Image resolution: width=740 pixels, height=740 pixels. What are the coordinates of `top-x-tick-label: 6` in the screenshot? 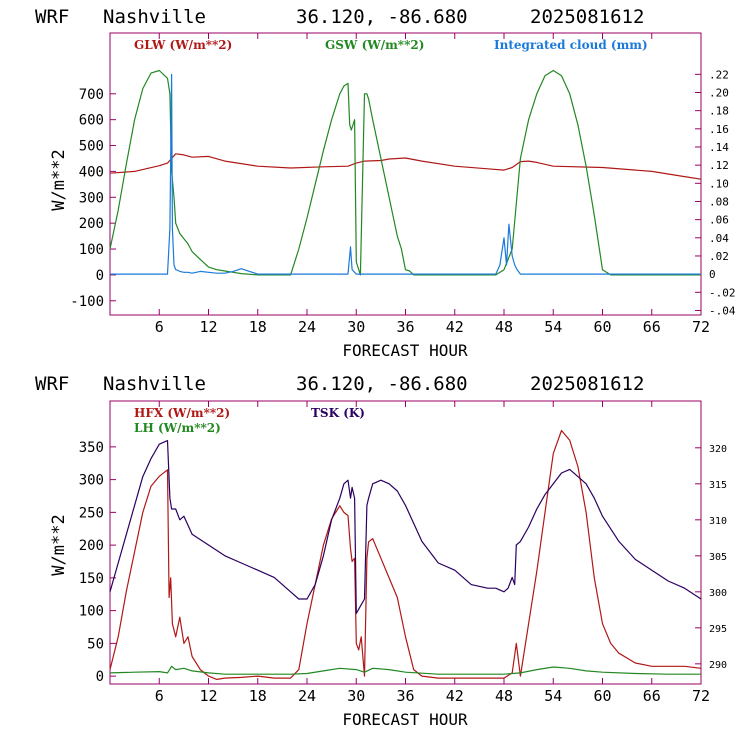 It's located at (159, 327).